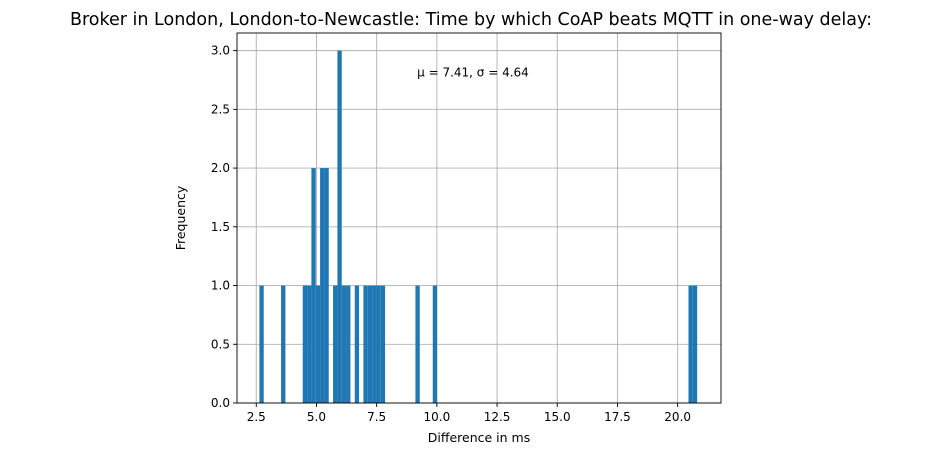 This screenshot has width=943, height=456. Describe the element at coordinates (617, 417) in the screenshot. I see `x-tick-label: 17.5` at that location.